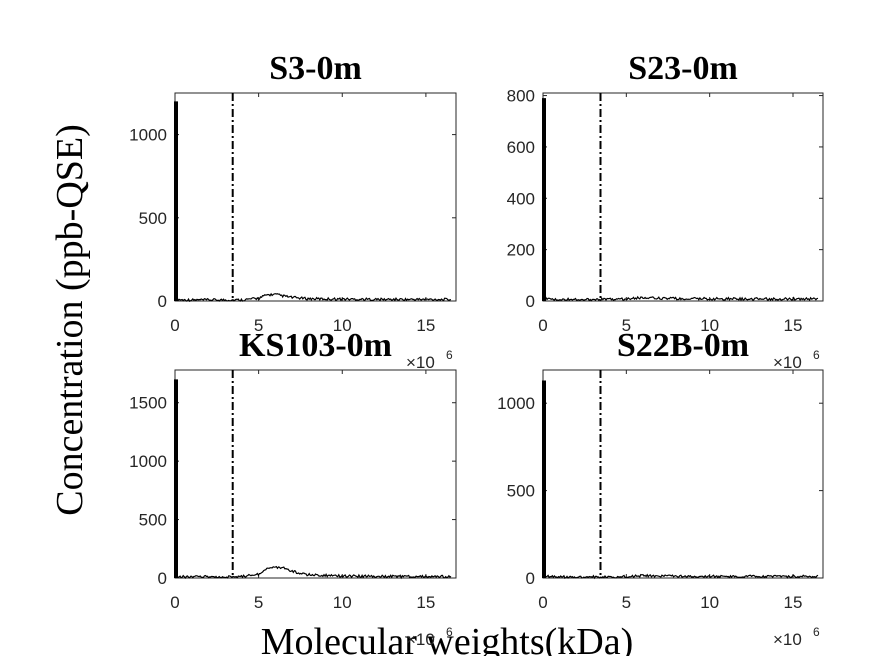 The image size is (875, 656). I want to click on y-tick-label: 1500, so click(148, 403).